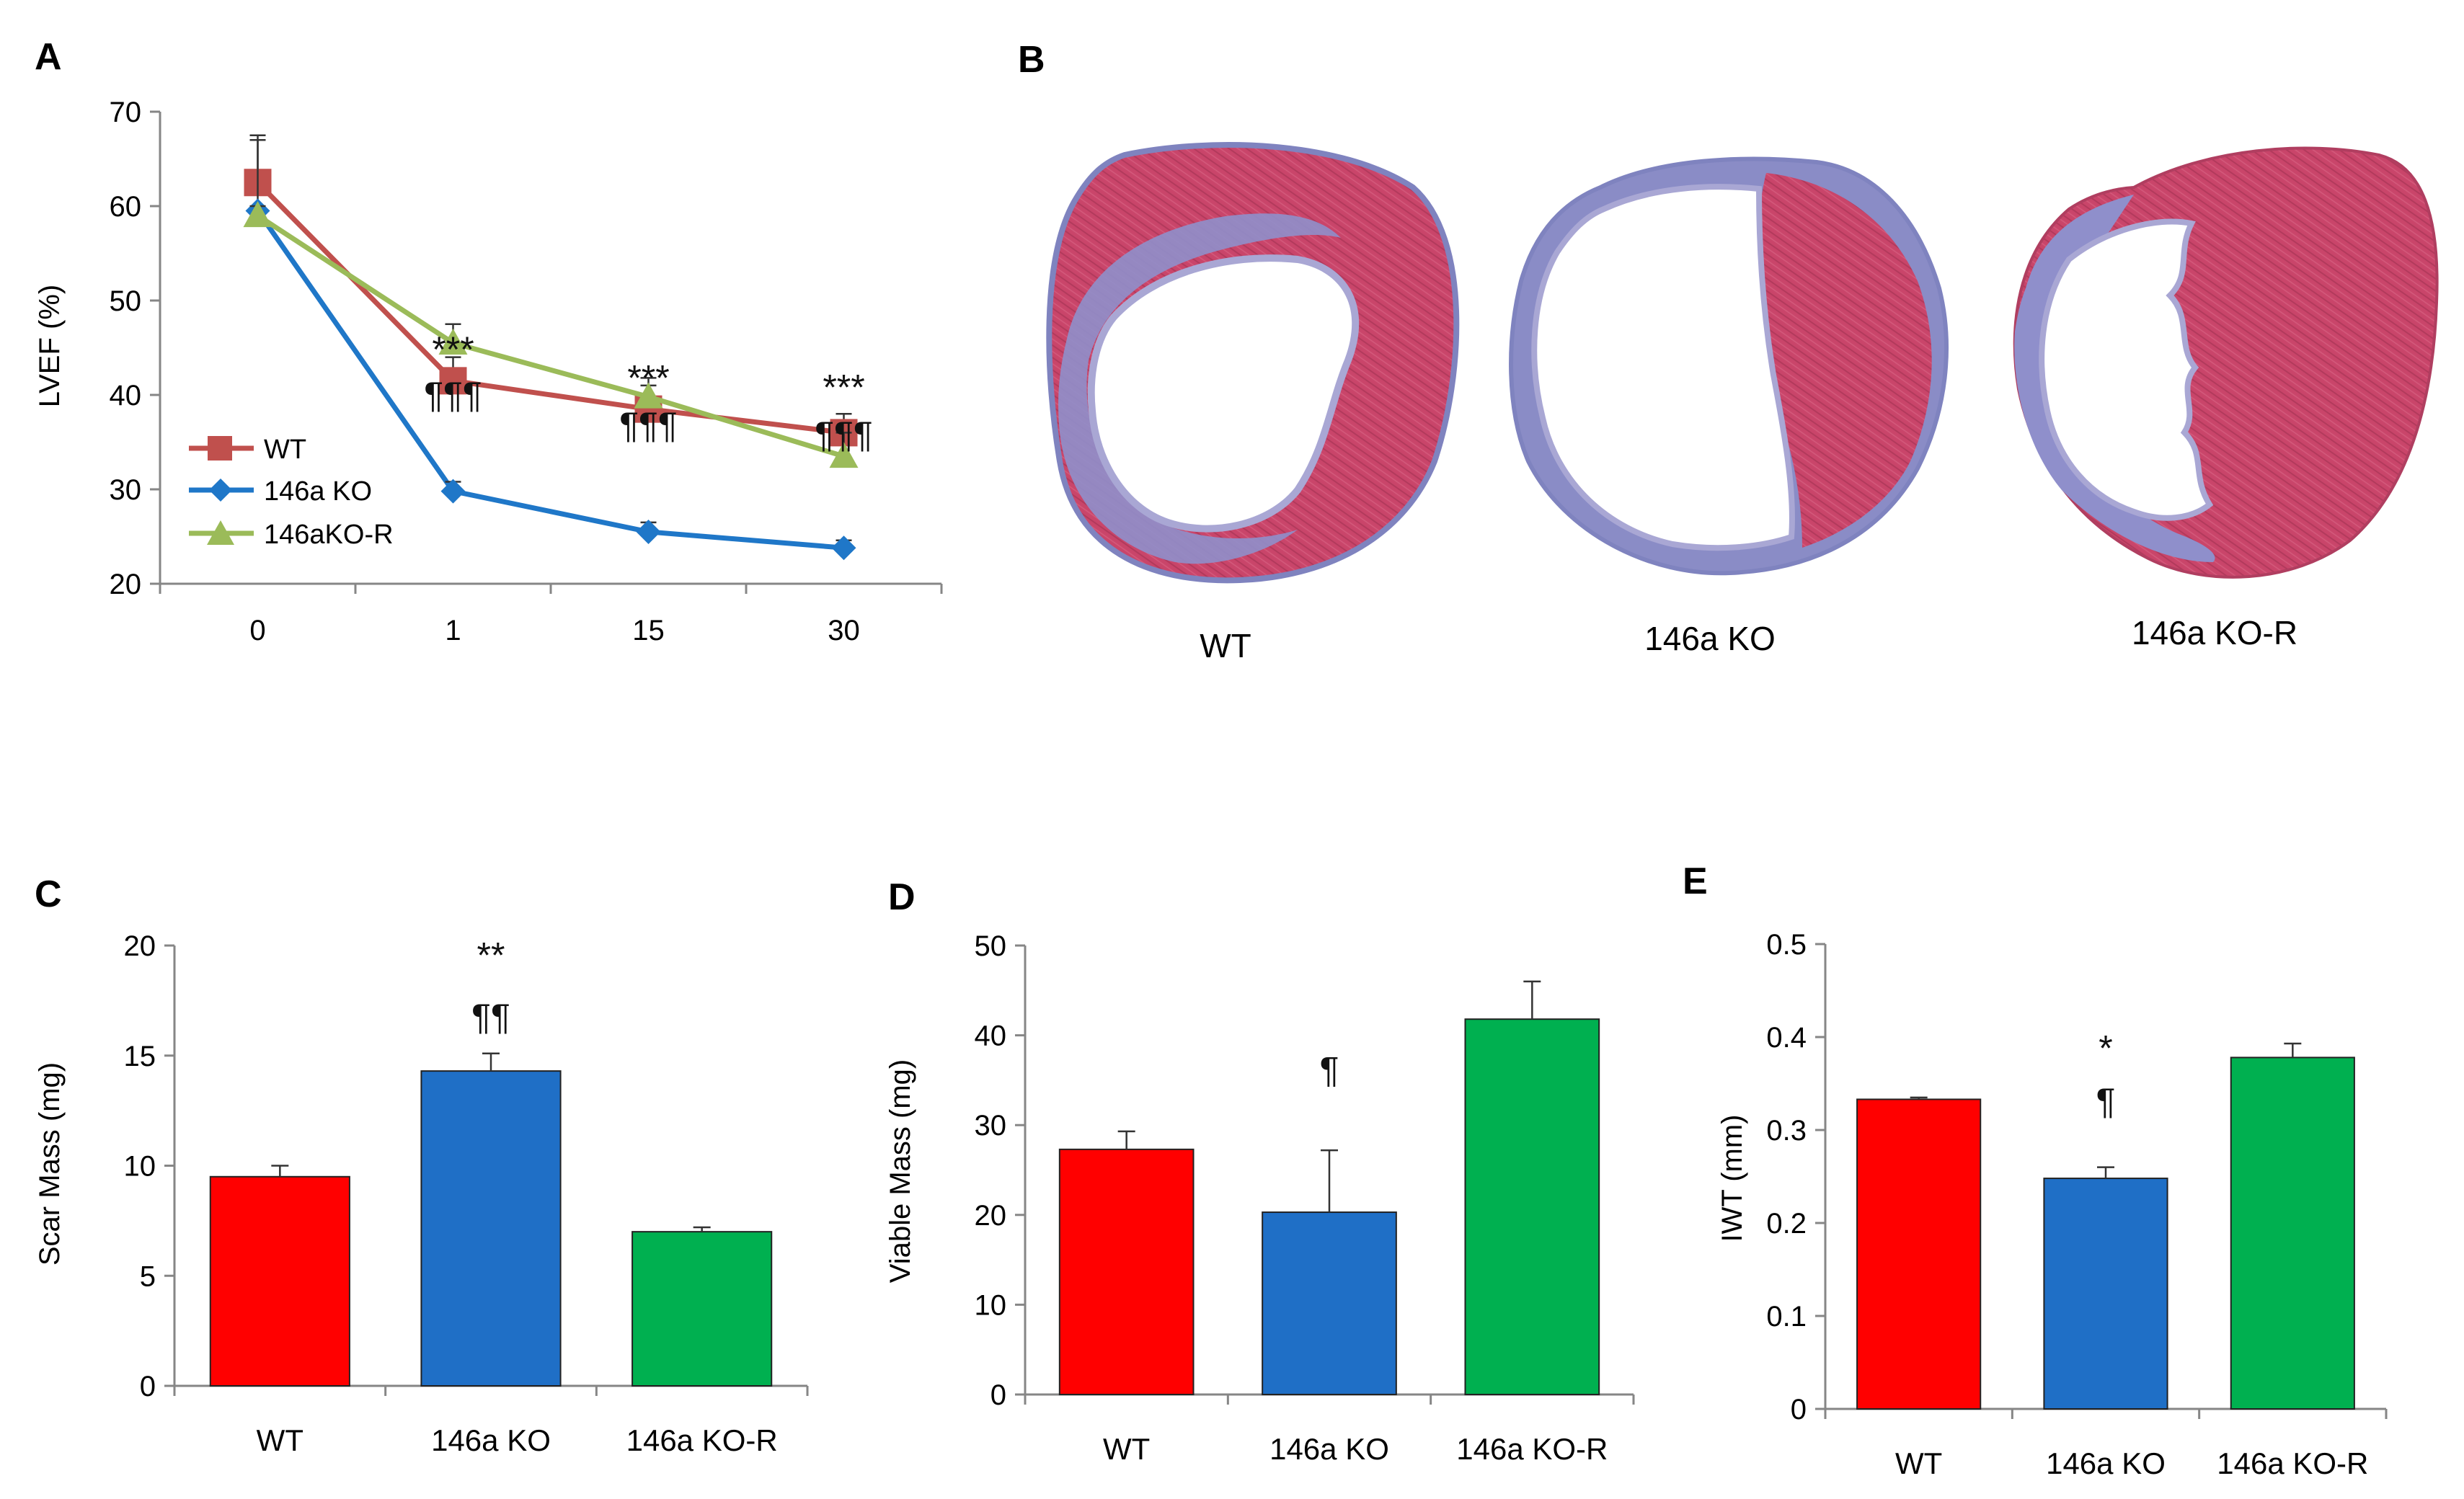 Image resolution: width=2464 pixels, height=1499 pixels. I want to click on panel-c-ylabel: Scar Mass (mg), so click(50, 1164).